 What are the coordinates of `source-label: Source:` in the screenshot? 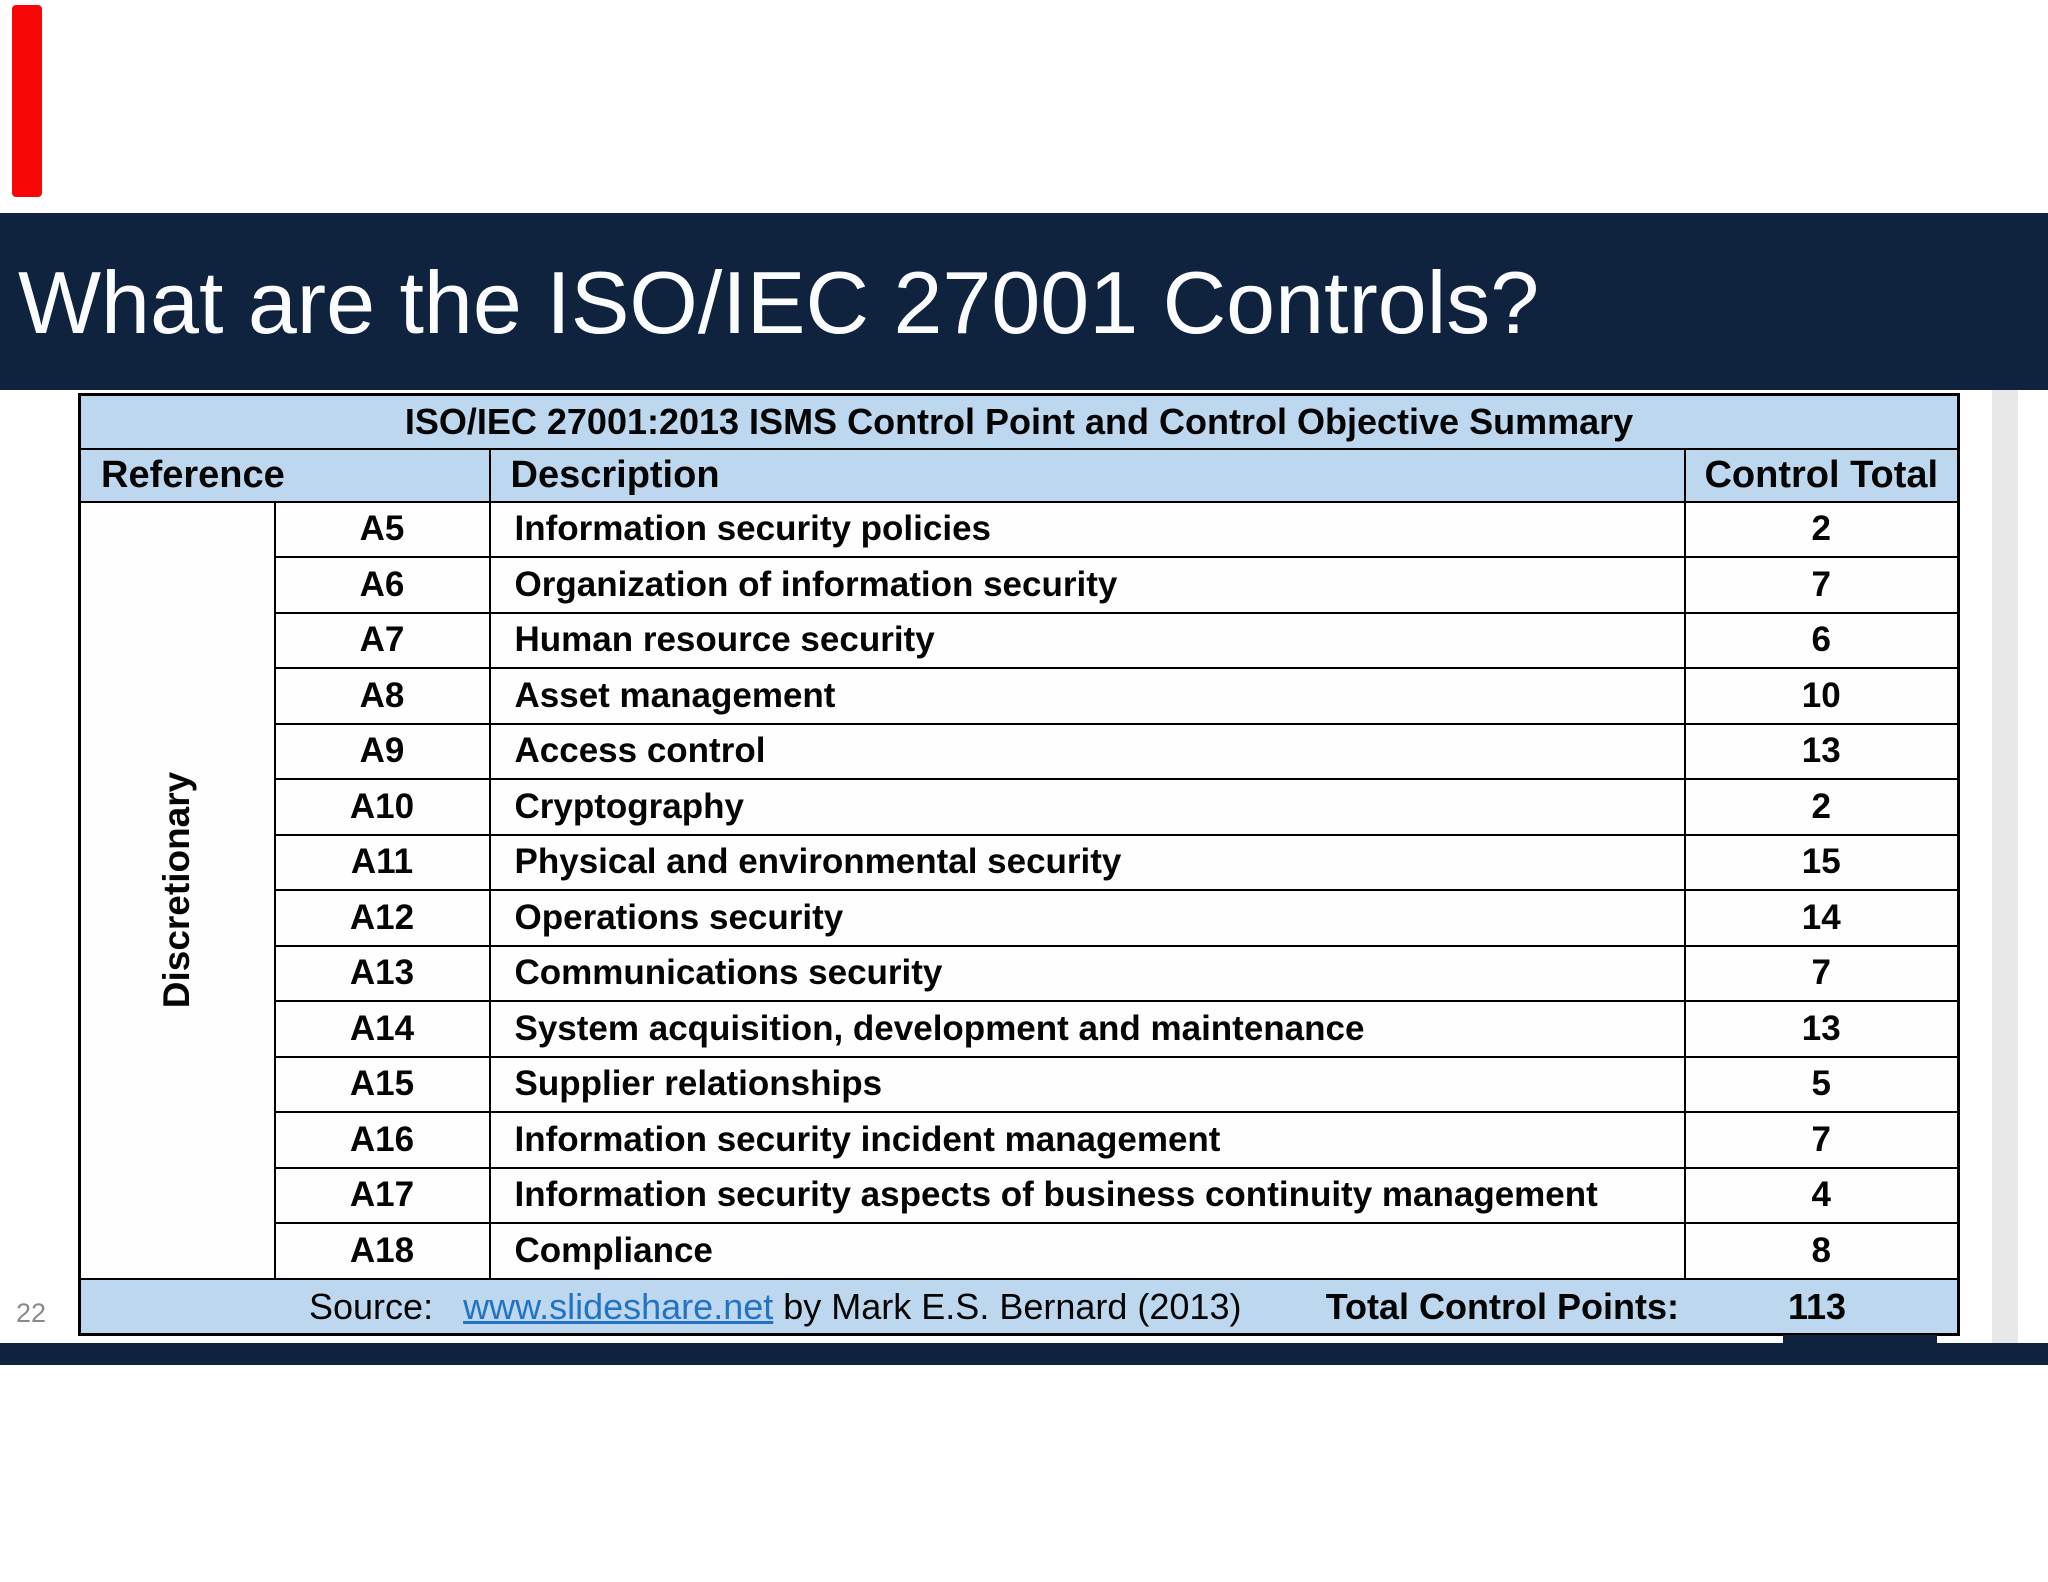 It's located at (371, 1306).